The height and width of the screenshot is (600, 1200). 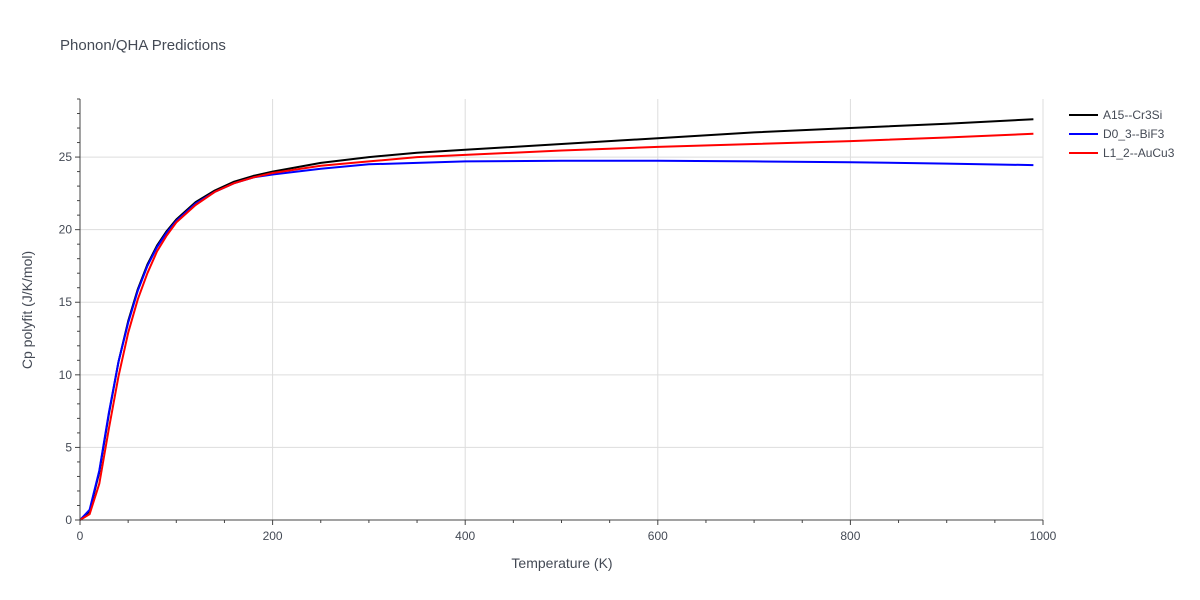 I want to click on x-tick-label: 800, so click(x=850, y=536).